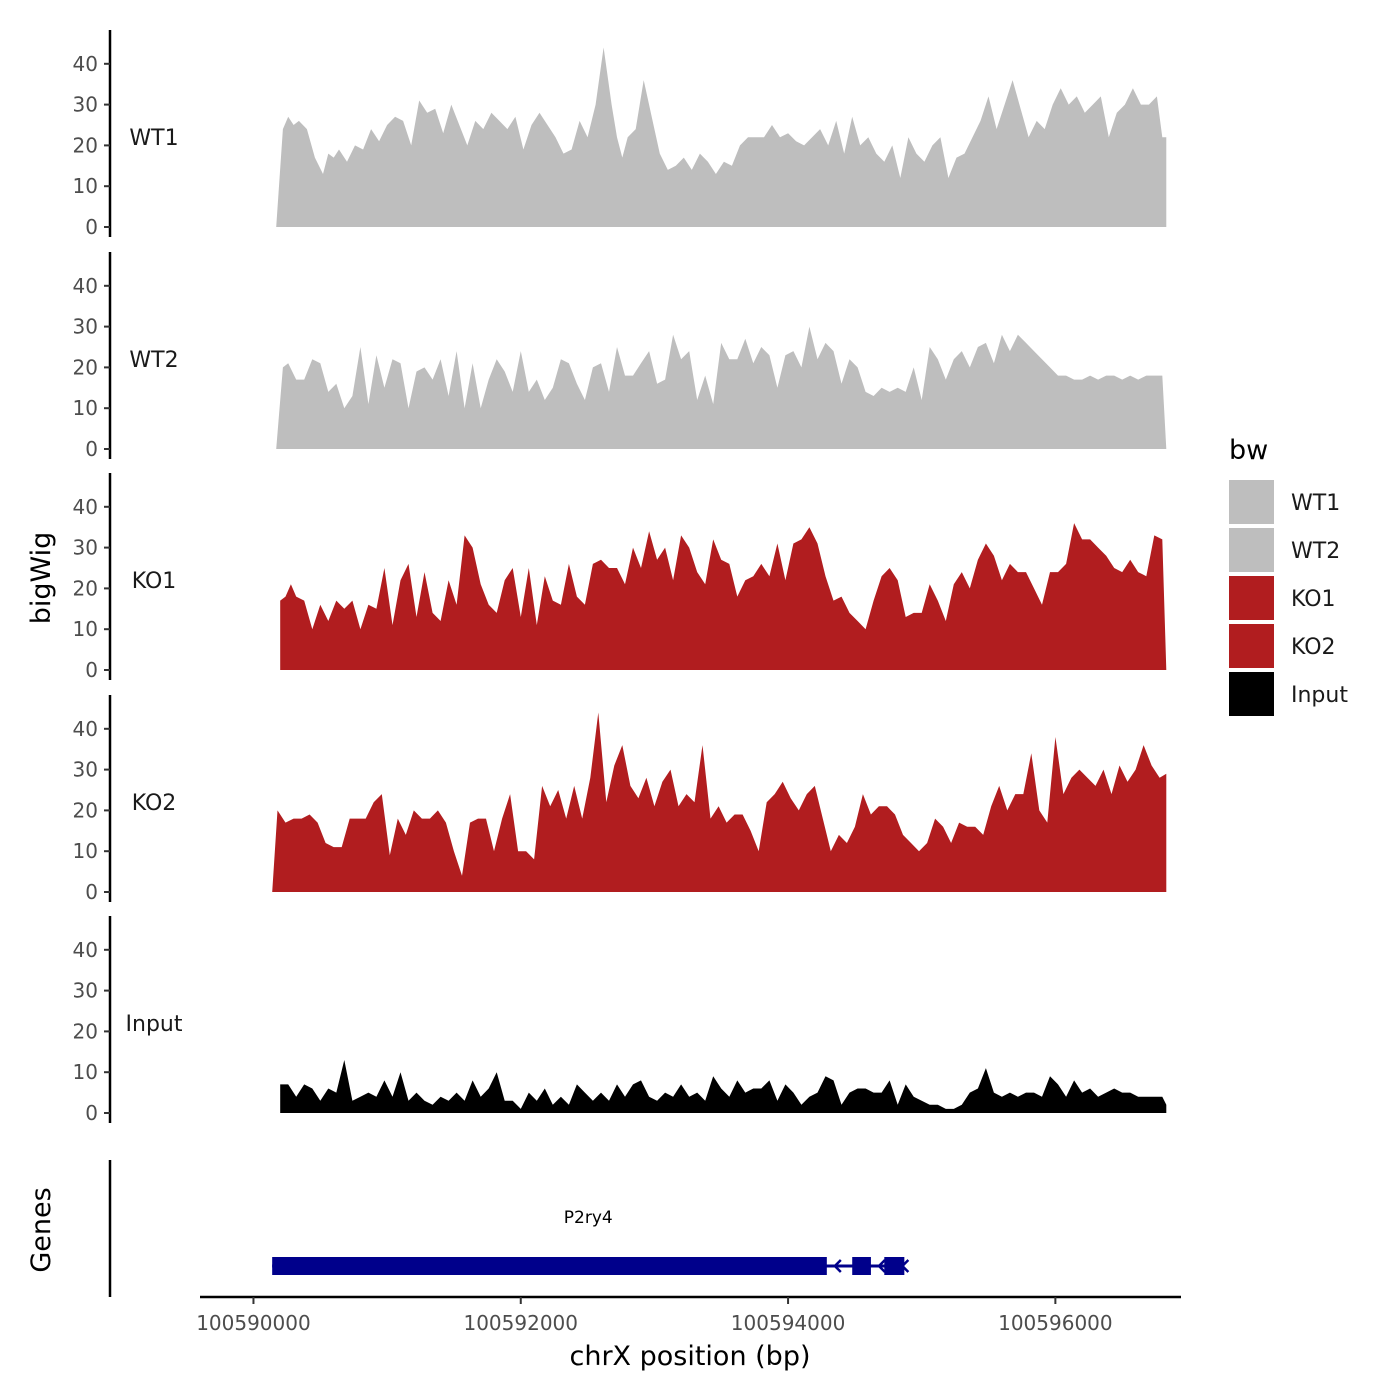  What do you see at coordinates (1315, 503) in the screenshot?
I see `legend-label: WT1` at bounding box center [1315, 503].